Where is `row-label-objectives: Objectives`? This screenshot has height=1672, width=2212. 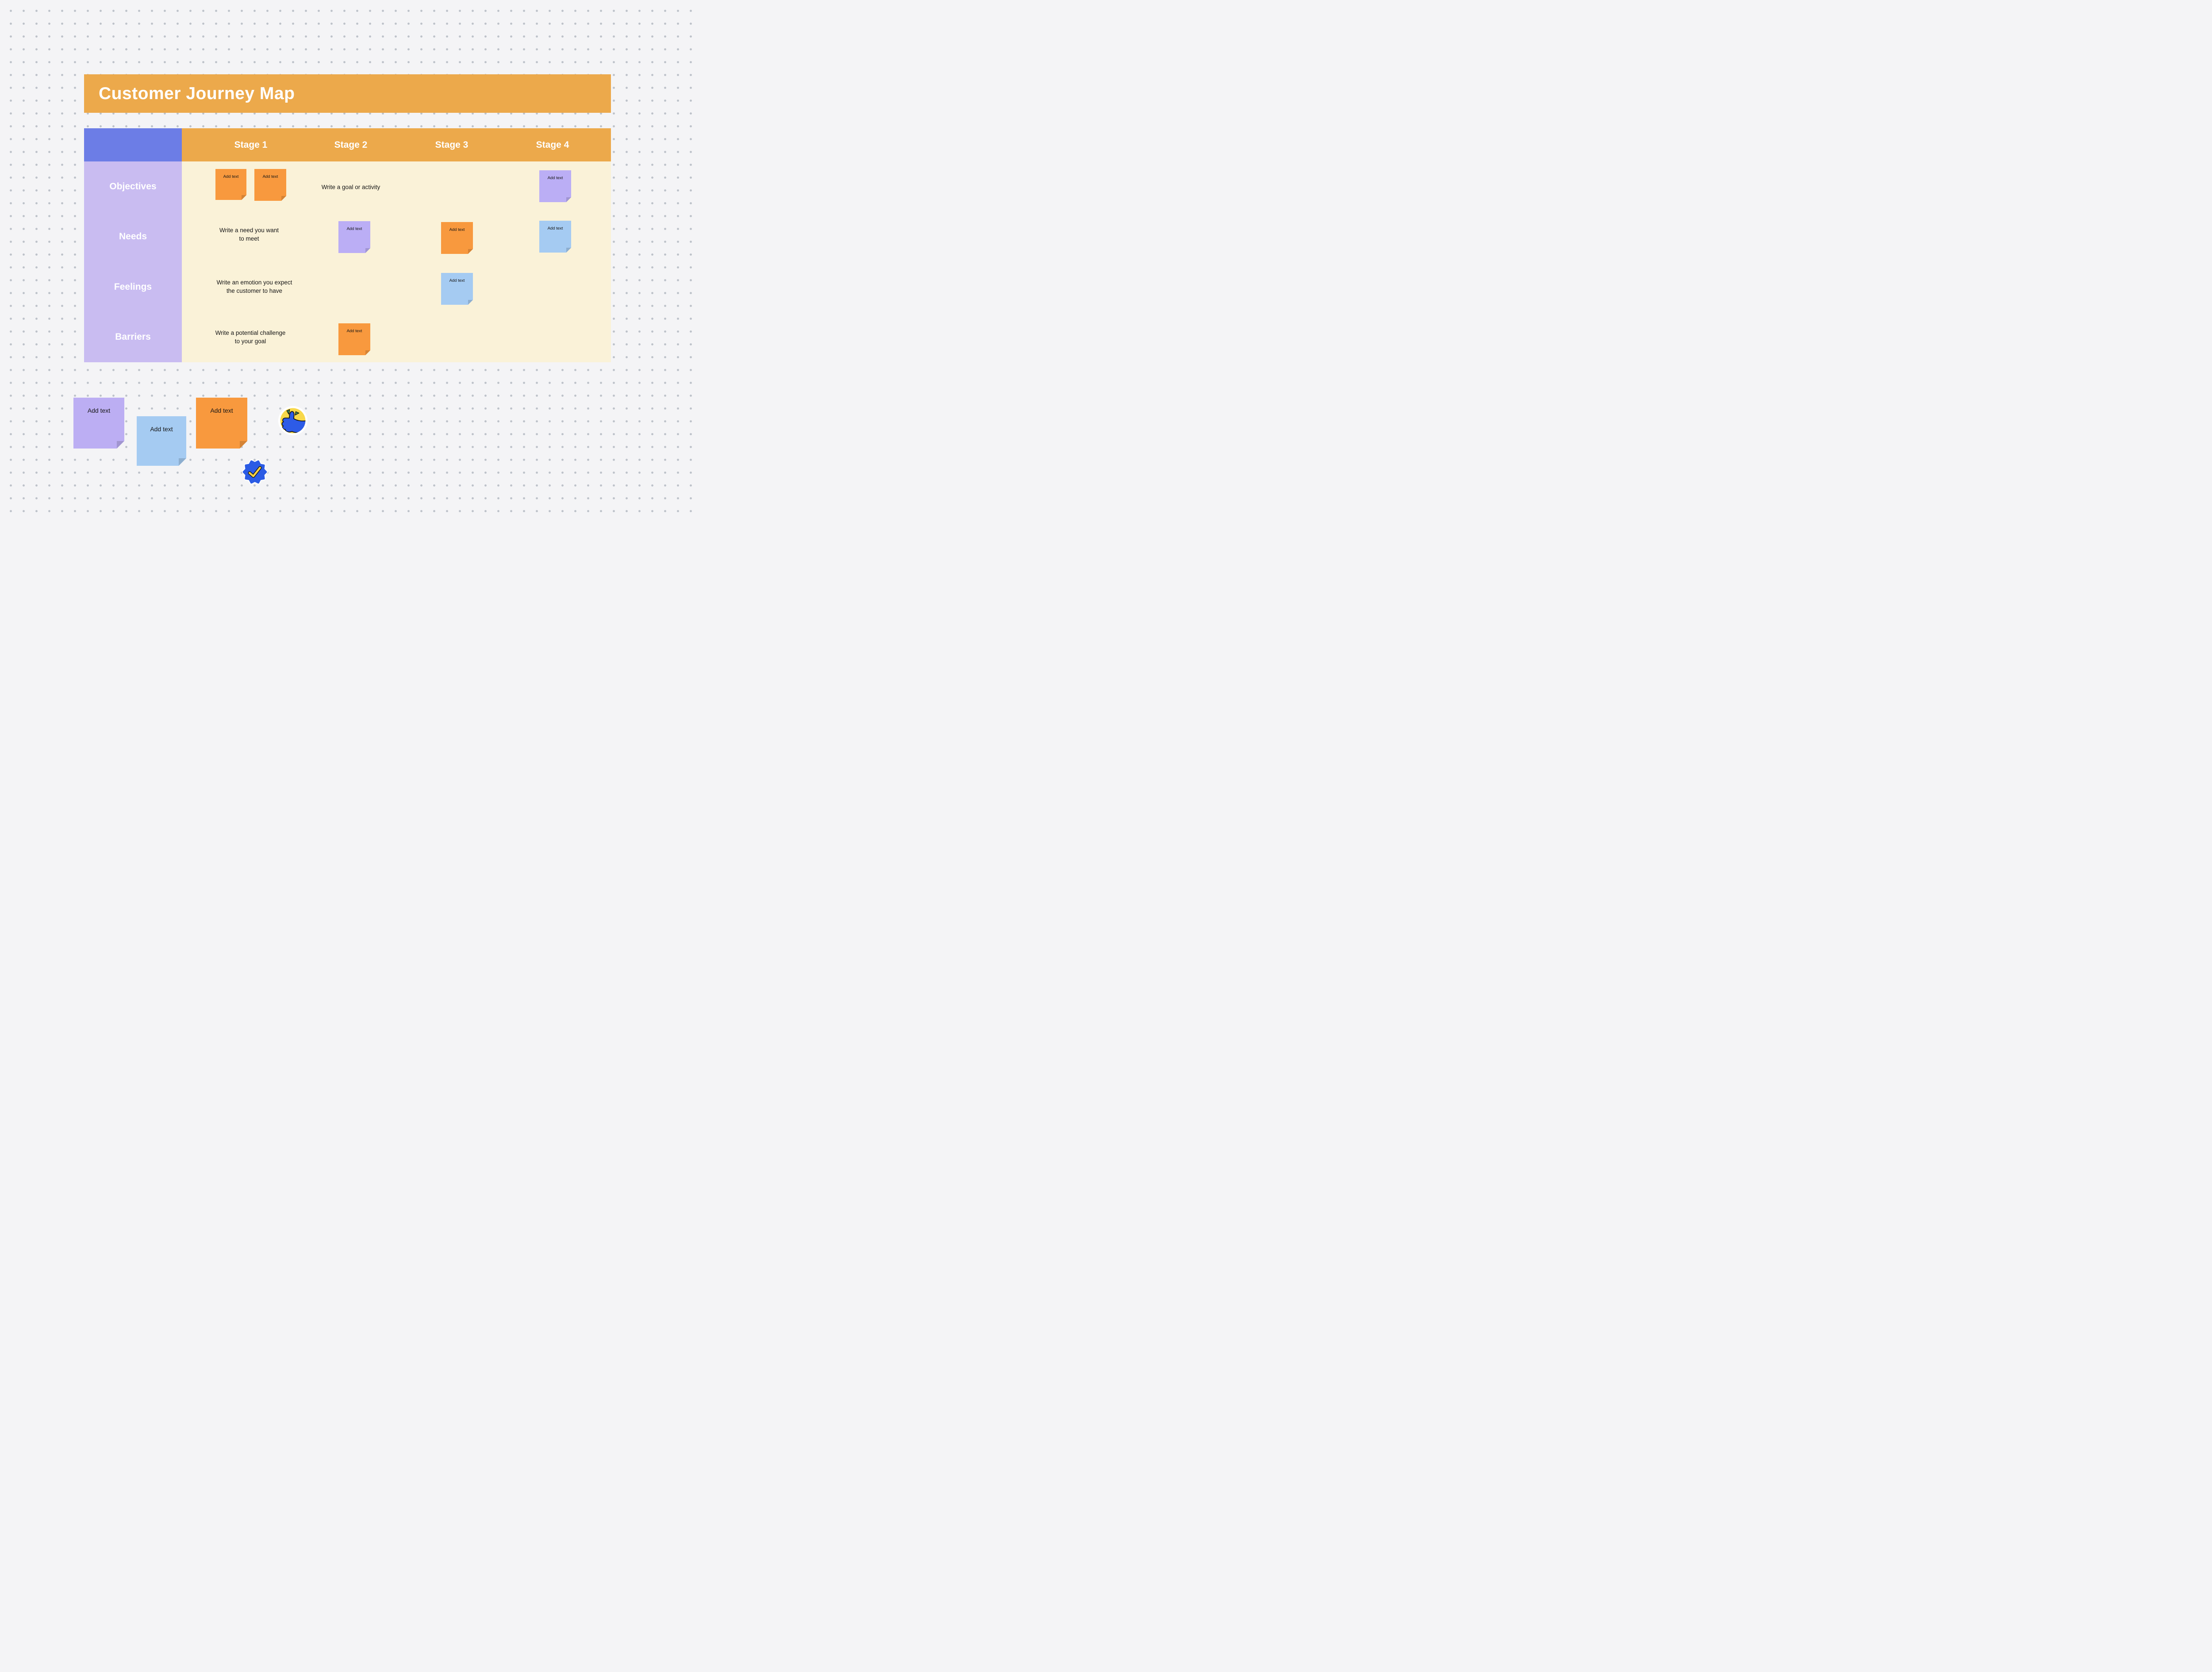
row-label-objectives: Objectives is located at coordinates (133, 186).